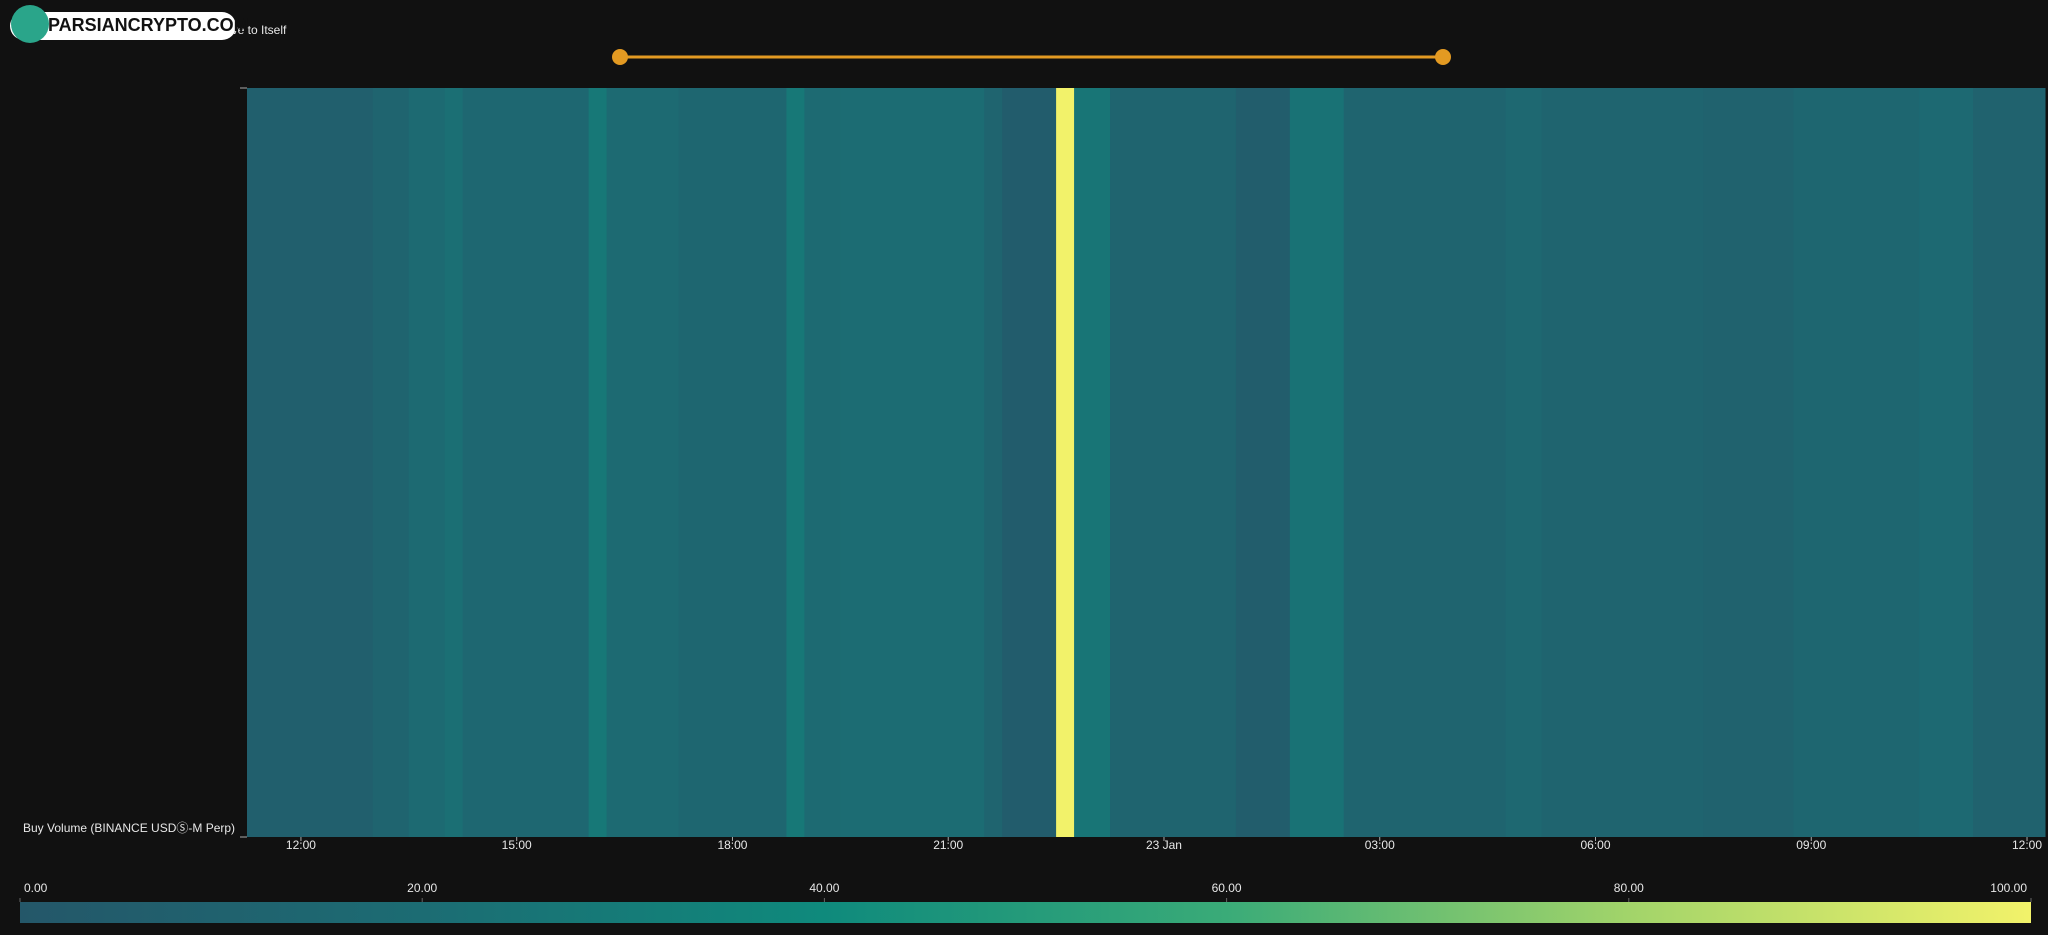 This screenshot has height=935, width=2048. What do you see at coordinates (1031, 57) in the screenshot?
I see `range-slider` at bounding box center [1031, 57].